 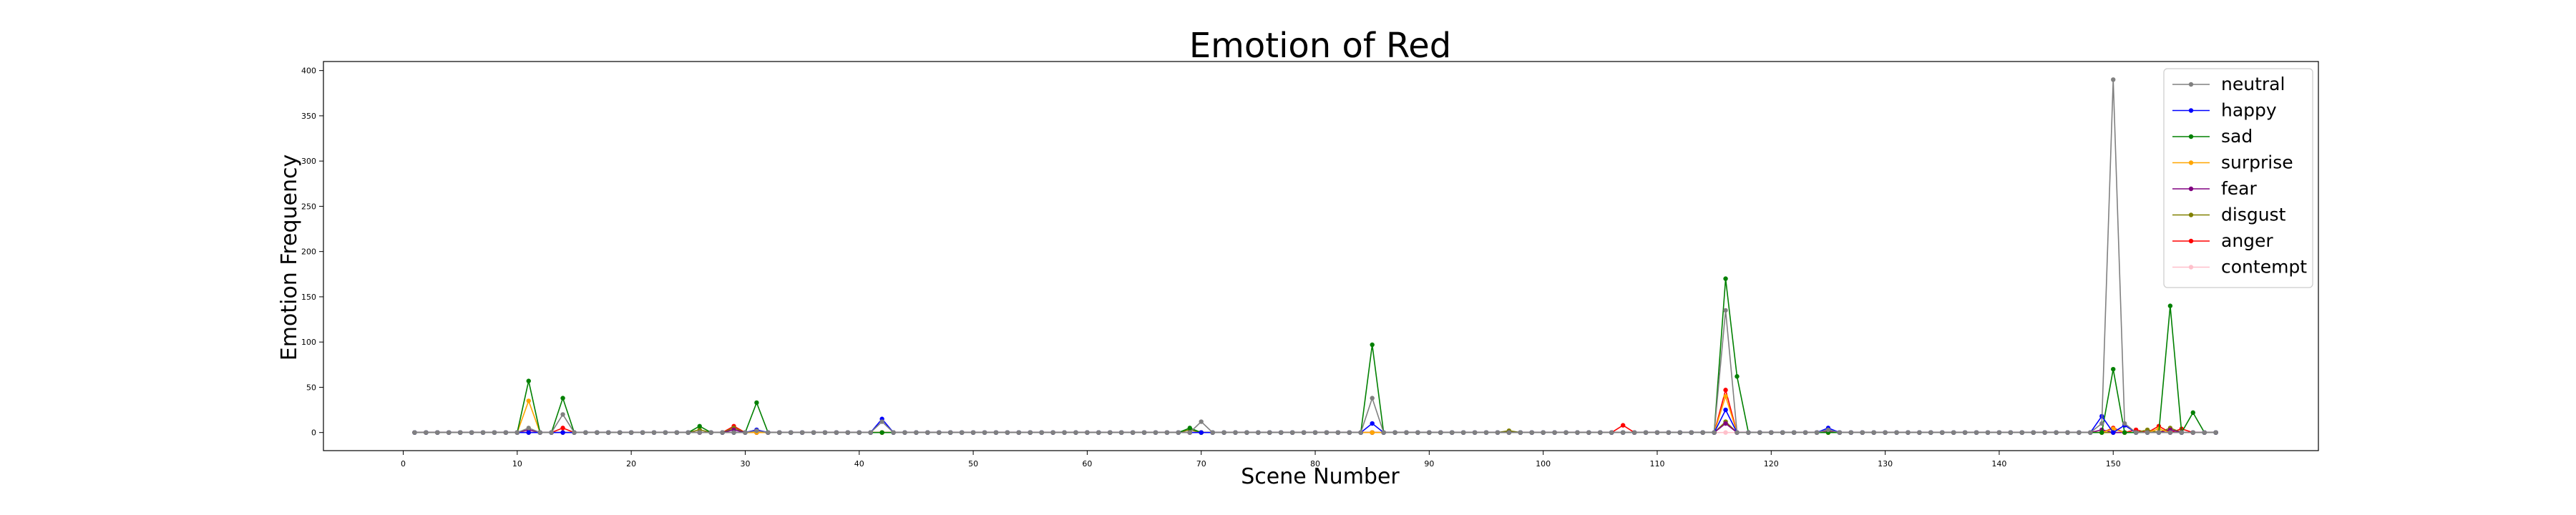 I want to click on data-point-contempt, so click(x=1725, y=432).